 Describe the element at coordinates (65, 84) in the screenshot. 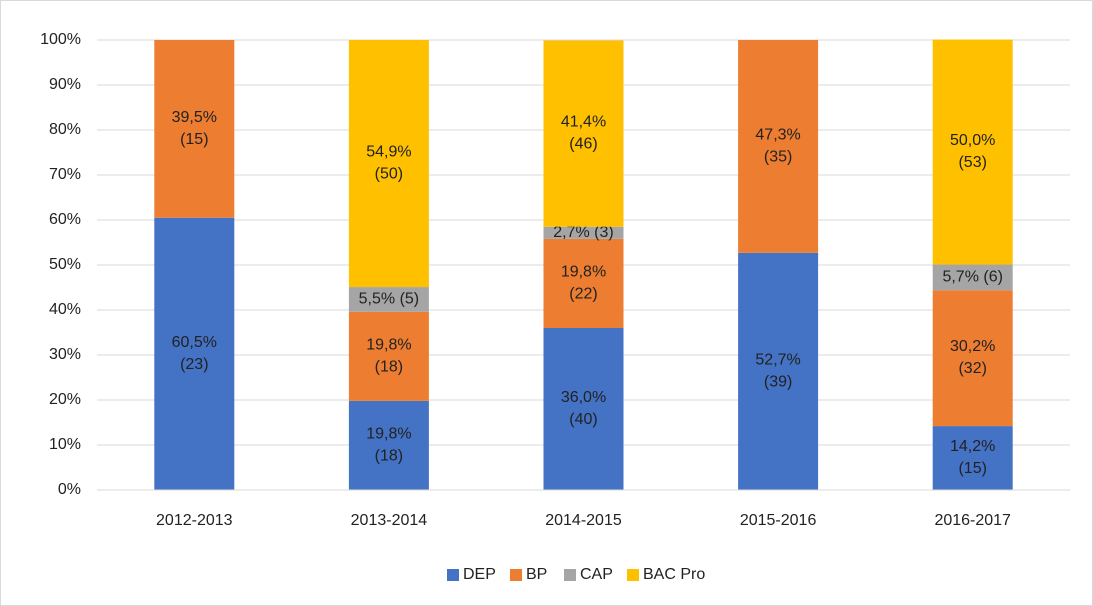

I see `y-tick-label: 90%` at that location.